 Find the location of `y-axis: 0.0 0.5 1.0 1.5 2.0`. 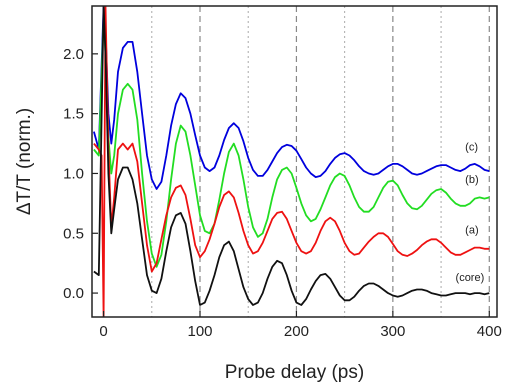

y-axis: 0.0 0.5 1.0 1.5 2.0 is located at coordinates (80, 174).